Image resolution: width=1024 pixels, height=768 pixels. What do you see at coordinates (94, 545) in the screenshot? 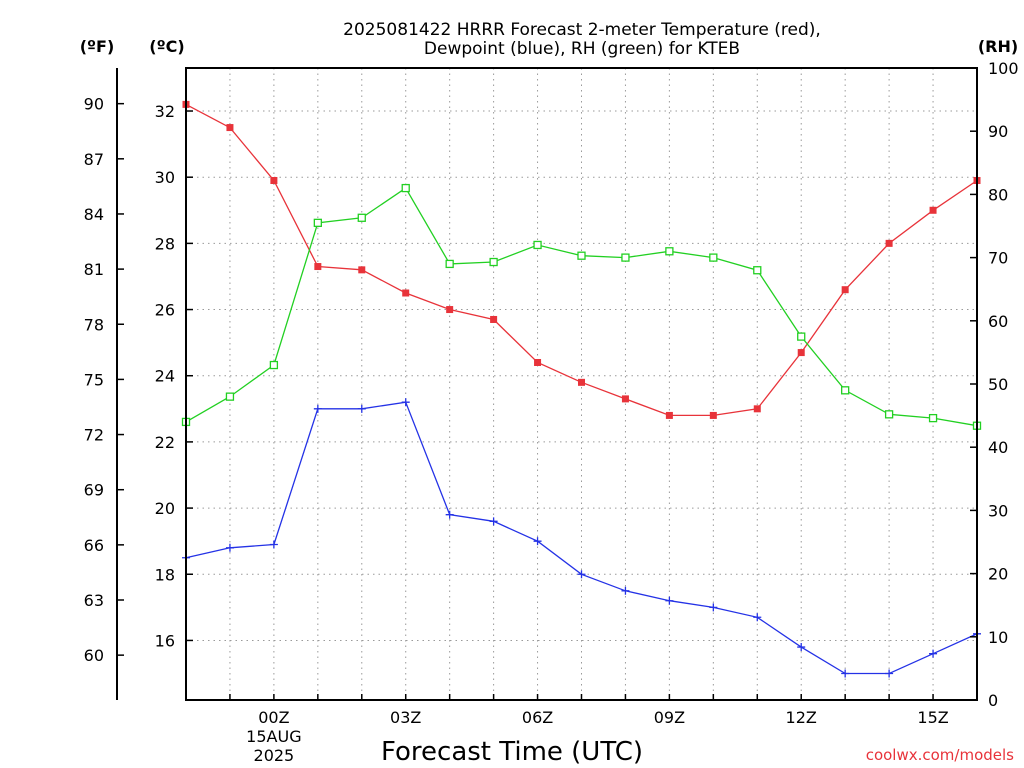
I see `fahrenheit-tick-label: 66` at bounding box center [94, 545].